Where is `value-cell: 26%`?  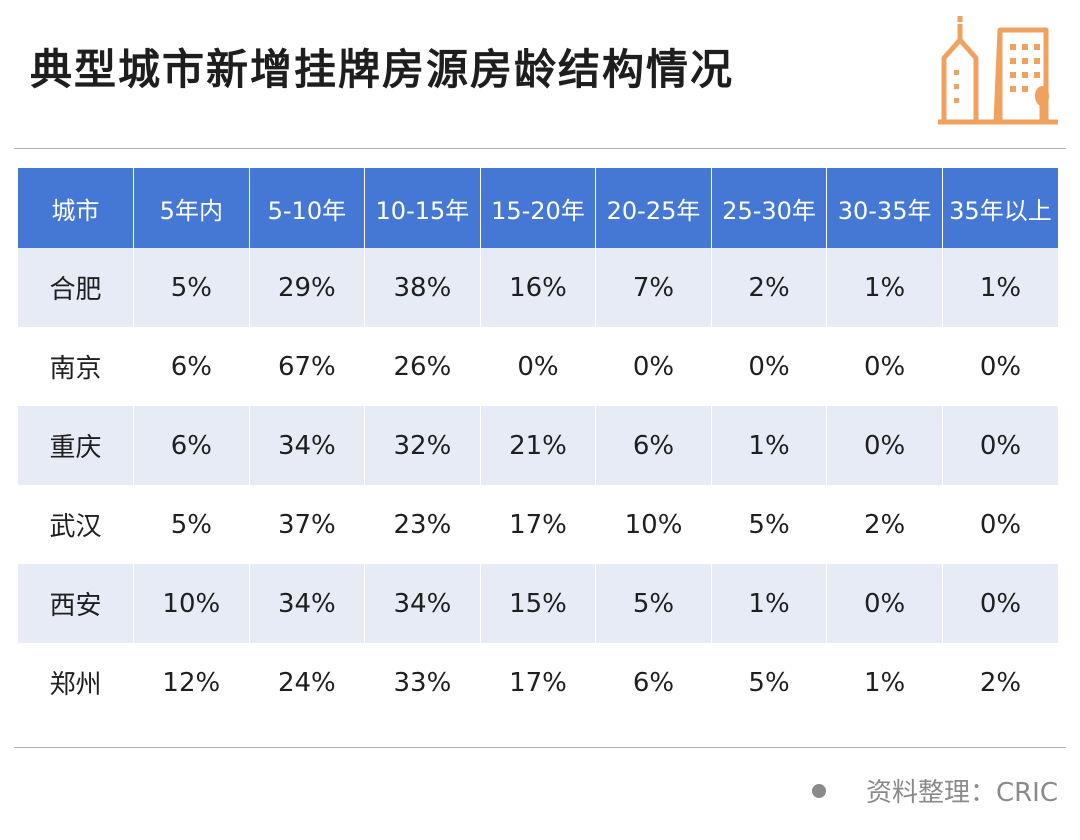 value-cell: 26% is located at coordinates (422, 366).